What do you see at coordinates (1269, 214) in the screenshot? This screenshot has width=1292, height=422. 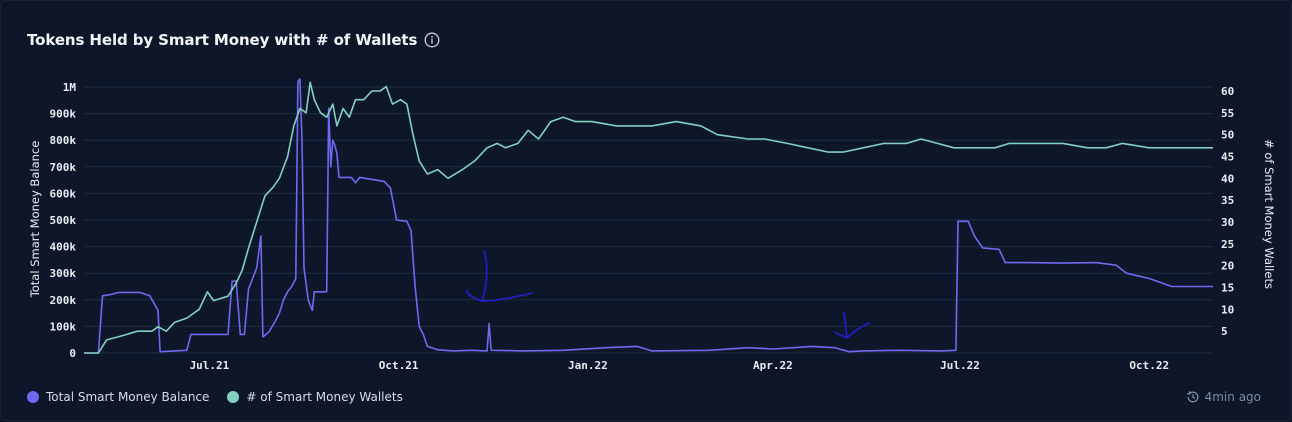 I see `y-axis-right-label: # of Smart Money Wallets` at bounding box center [1269, 214].